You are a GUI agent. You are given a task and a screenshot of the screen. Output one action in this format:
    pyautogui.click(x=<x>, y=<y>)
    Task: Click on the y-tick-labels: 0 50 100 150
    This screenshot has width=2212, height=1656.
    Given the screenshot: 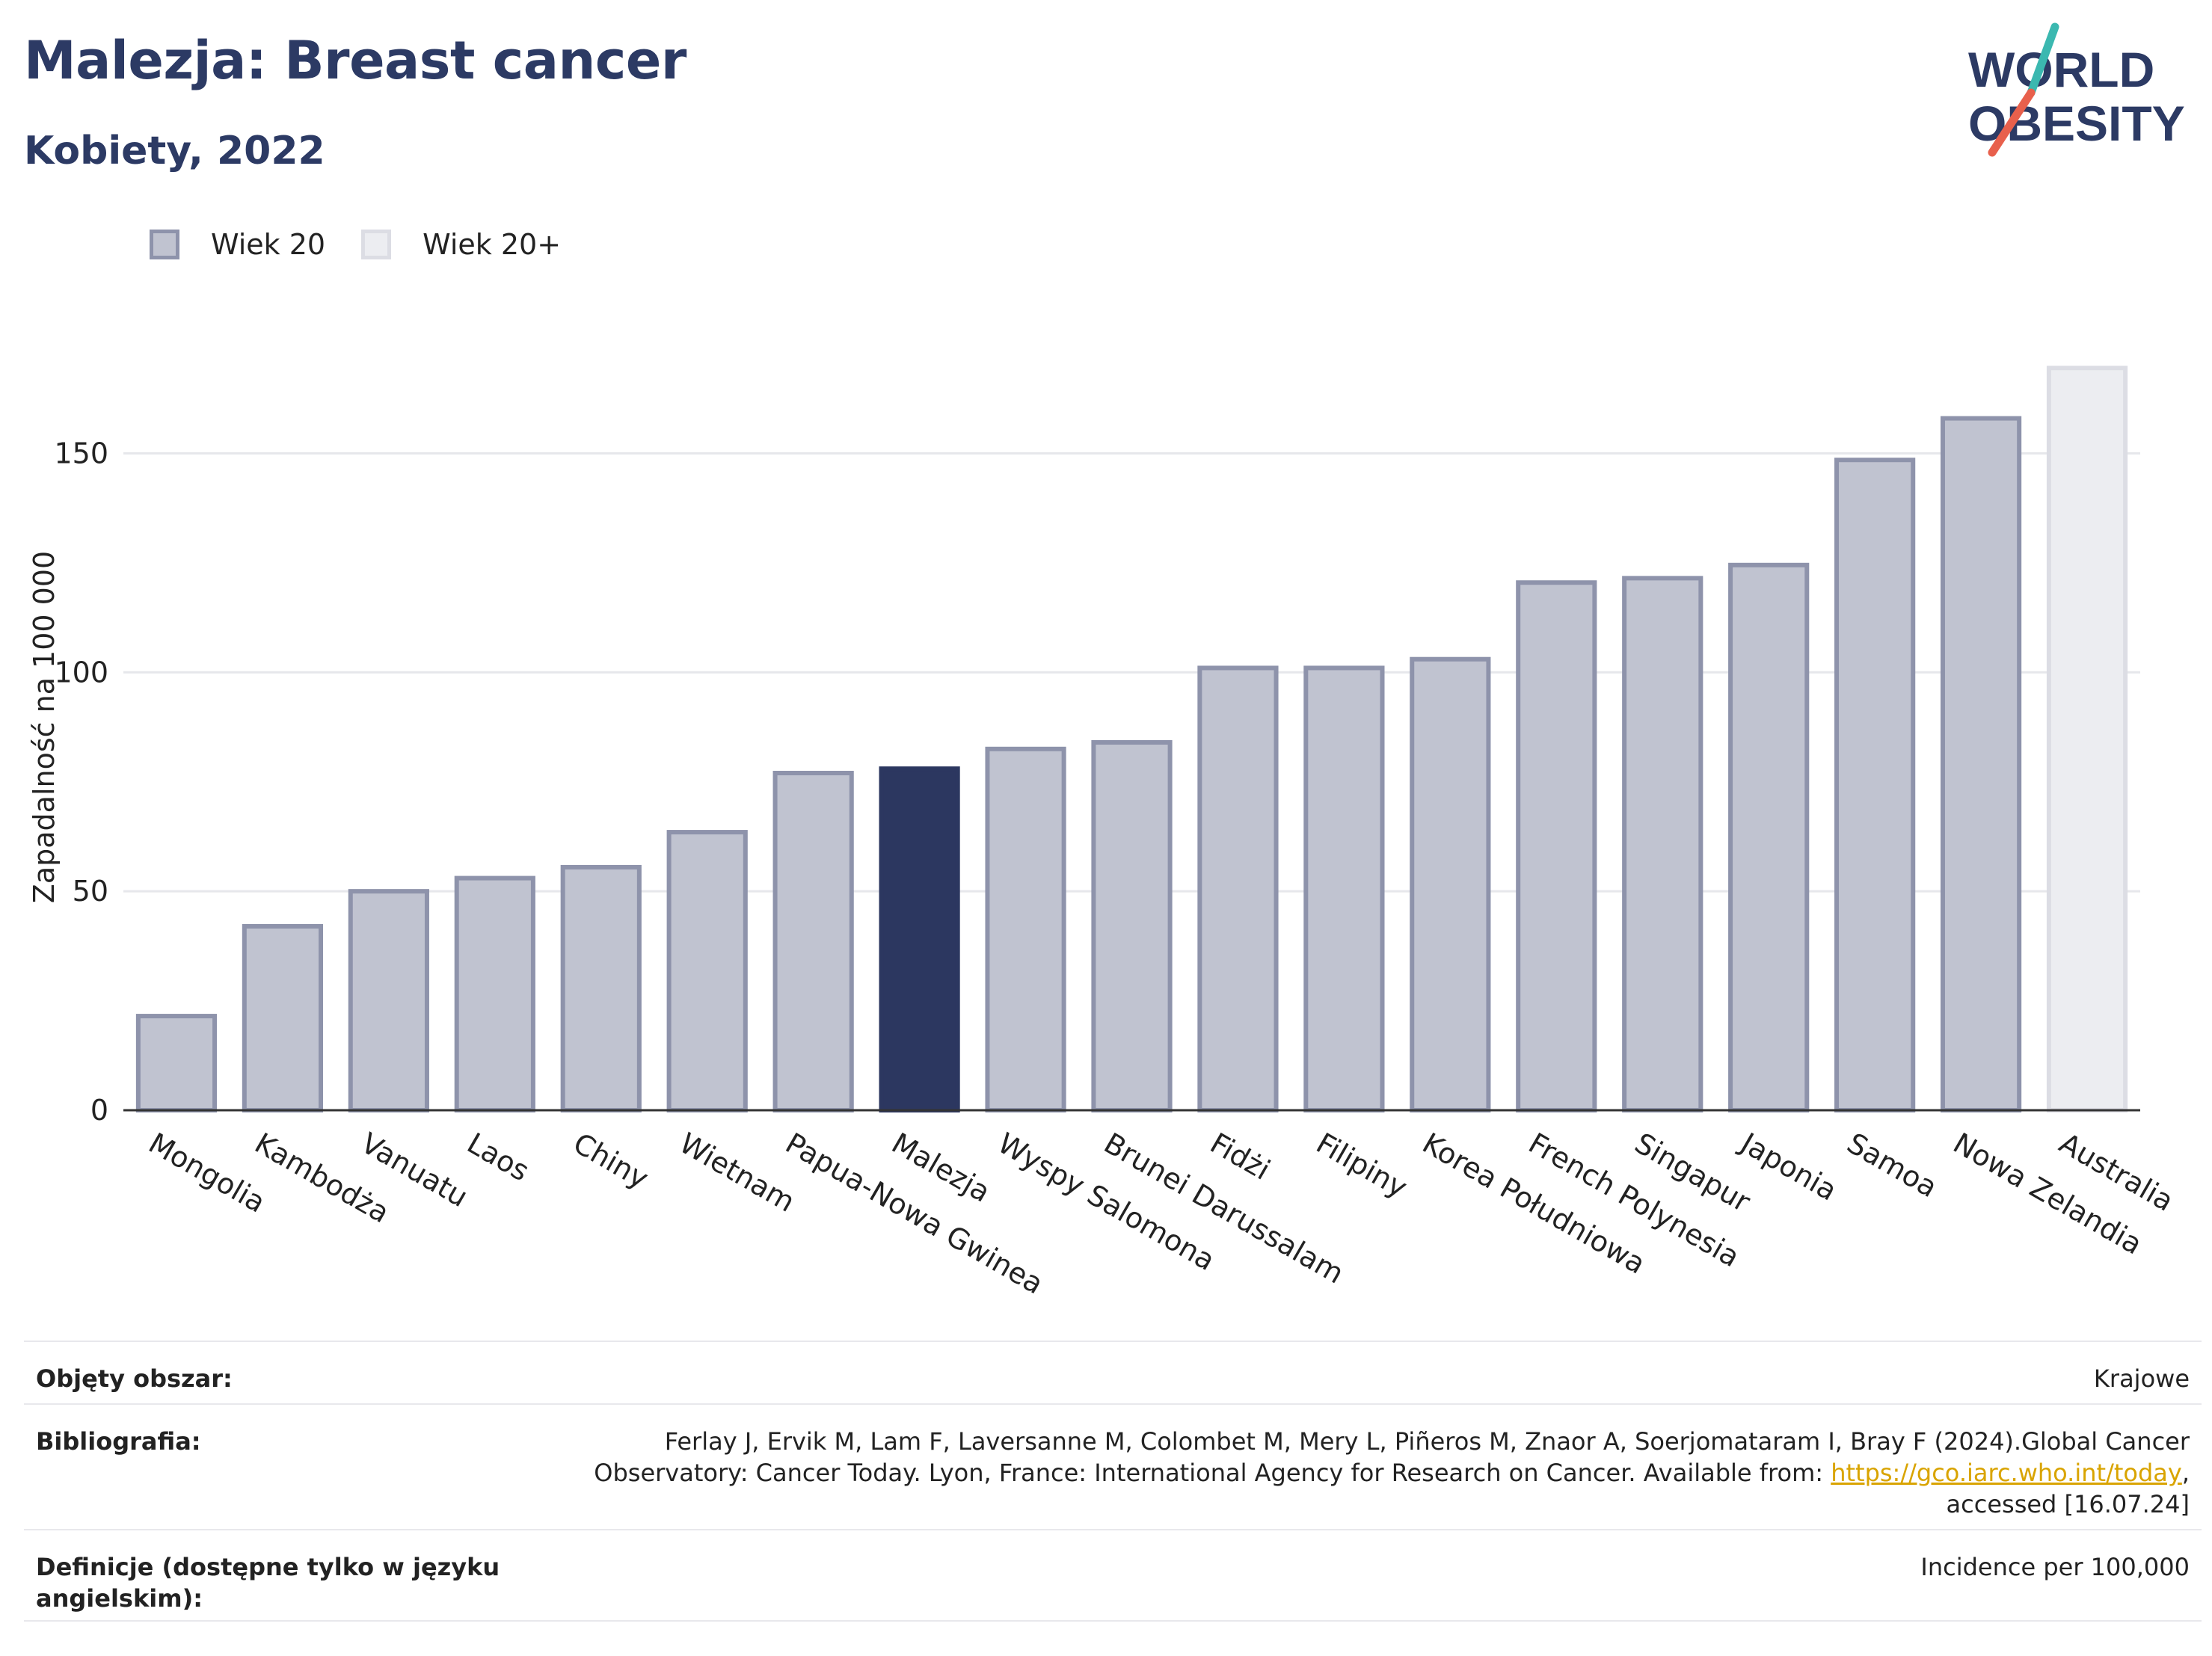 What is the action you would take?
    pyautogui.click(x=81, y=782)
    